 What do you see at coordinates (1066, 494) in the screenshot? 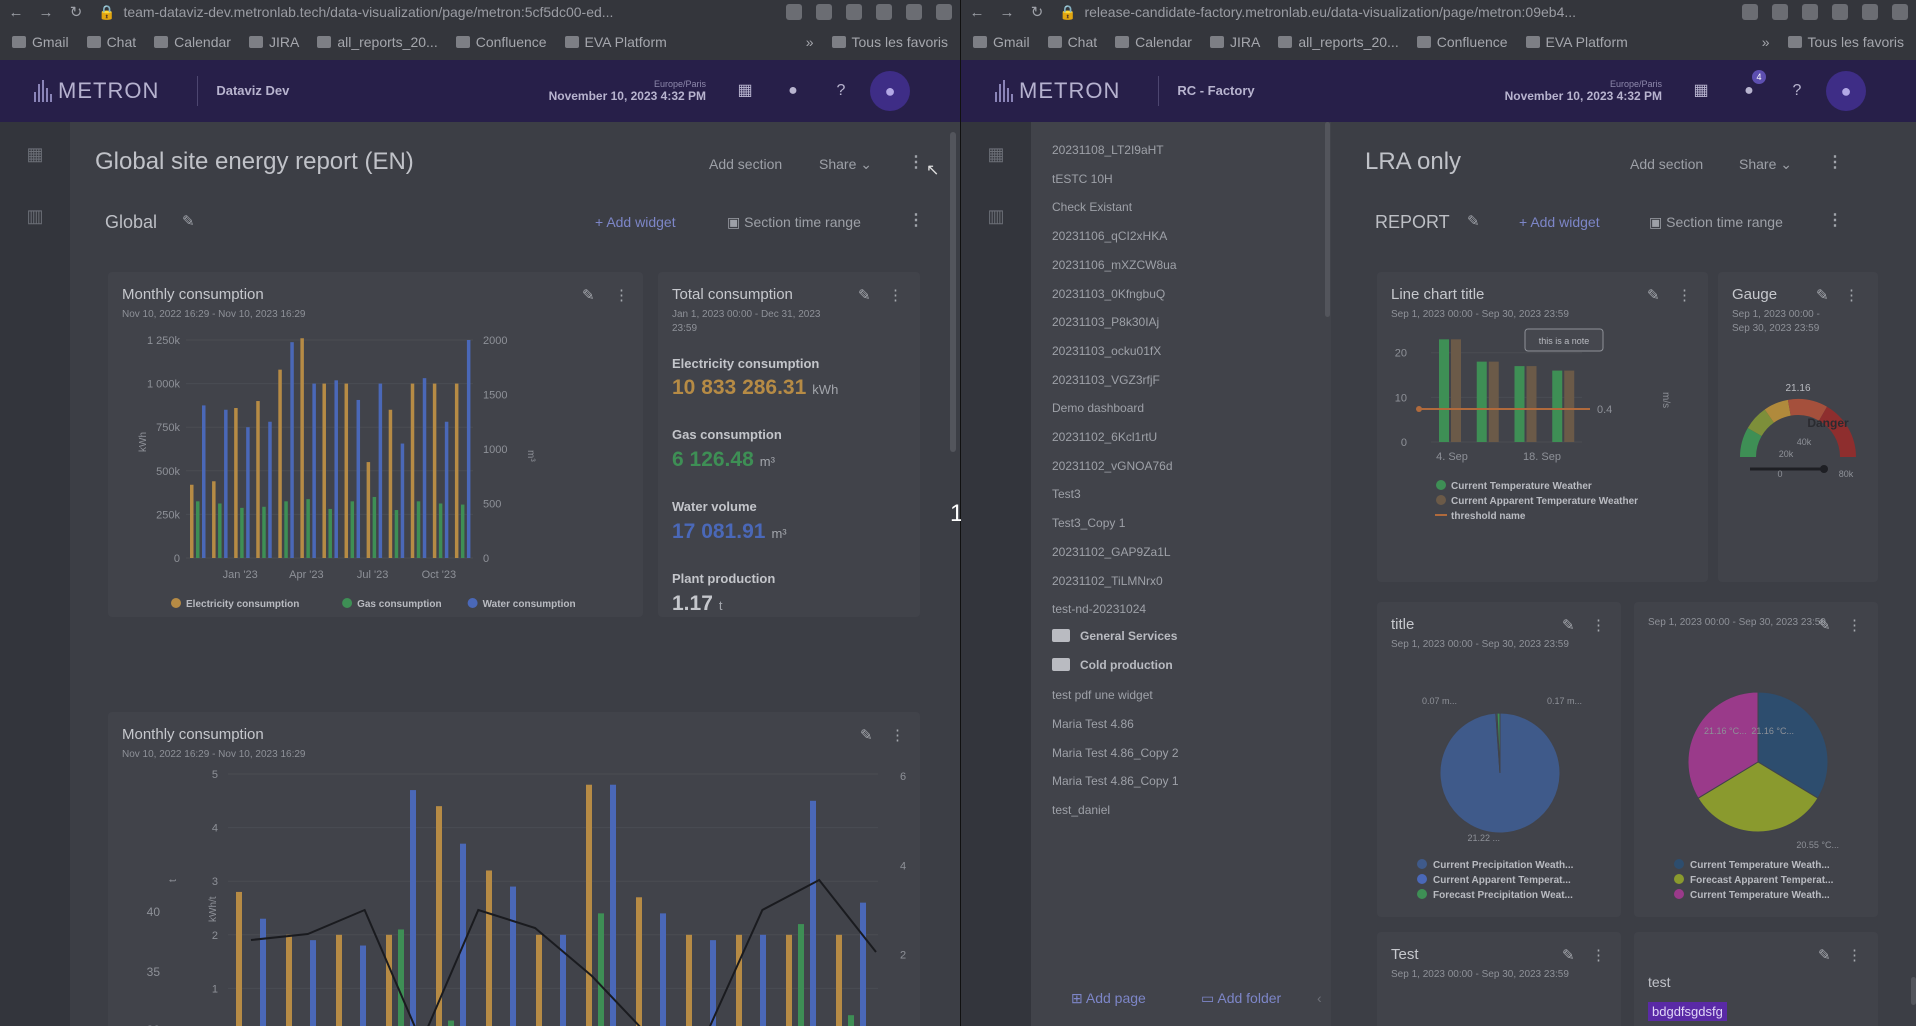
I see `page-list-item: Test3` at bounding box center [1066, 494].